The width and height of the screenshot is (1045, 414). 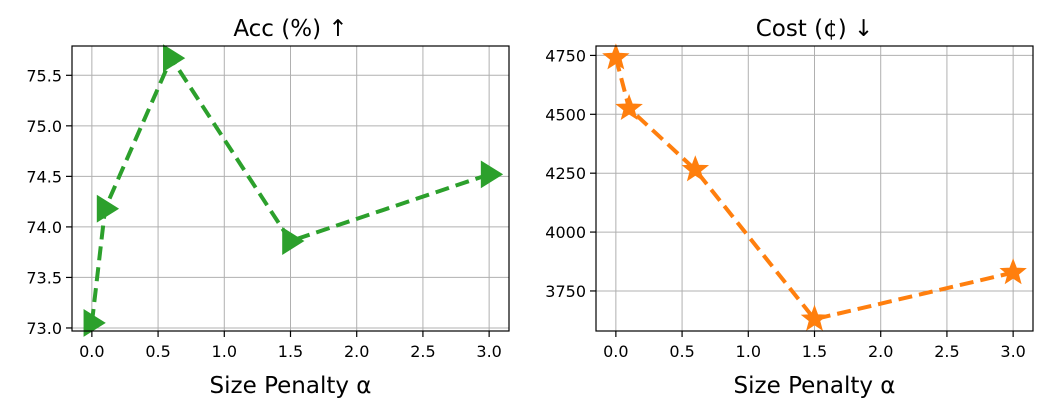 I want to click on accuracy-chart-title: Acc (%) ↑, so click(x=290, y=29).